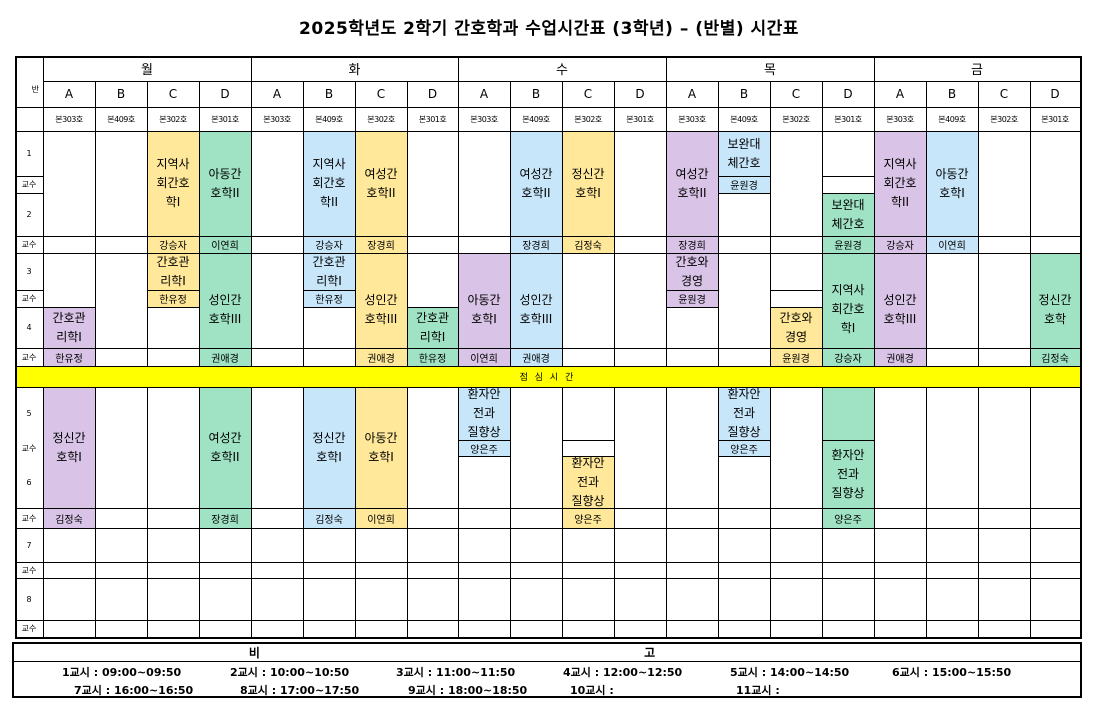 Image resolution: width=1098 pixels, height=715 pixels. Describe the element at coordinates (147, 70) in the screenshot. I see `day-header: 월` at that location.